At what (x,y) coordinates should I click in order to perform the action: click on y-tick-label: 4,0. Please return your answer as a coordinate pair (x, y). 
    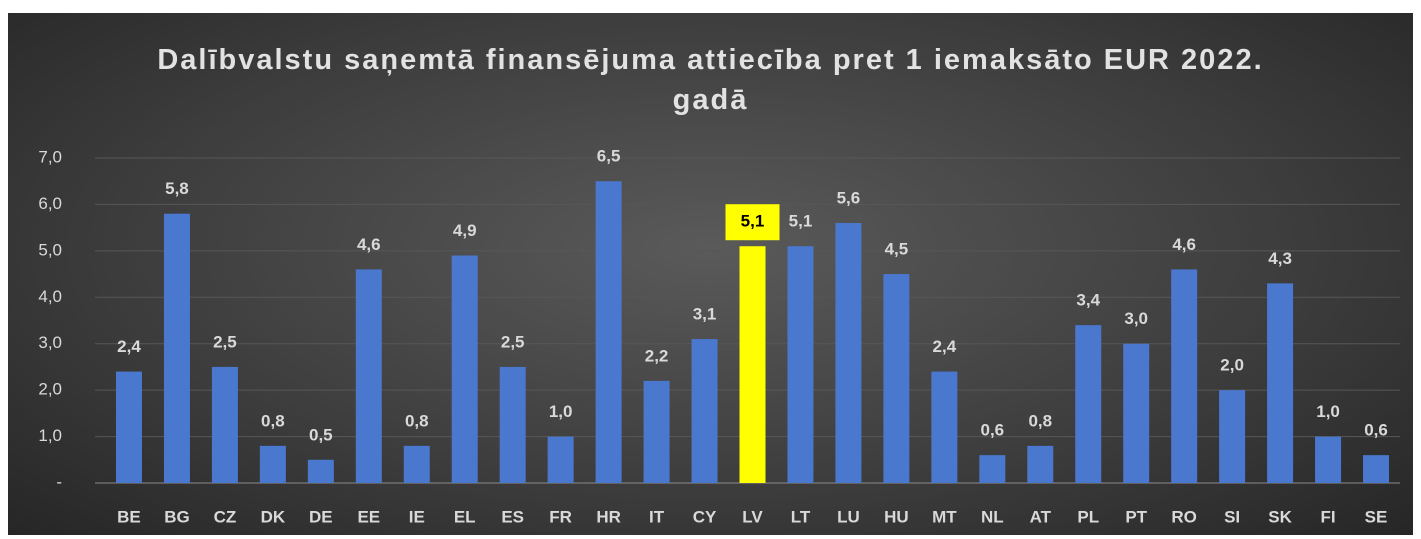
    Looking at the image, I should click on (50, 296).